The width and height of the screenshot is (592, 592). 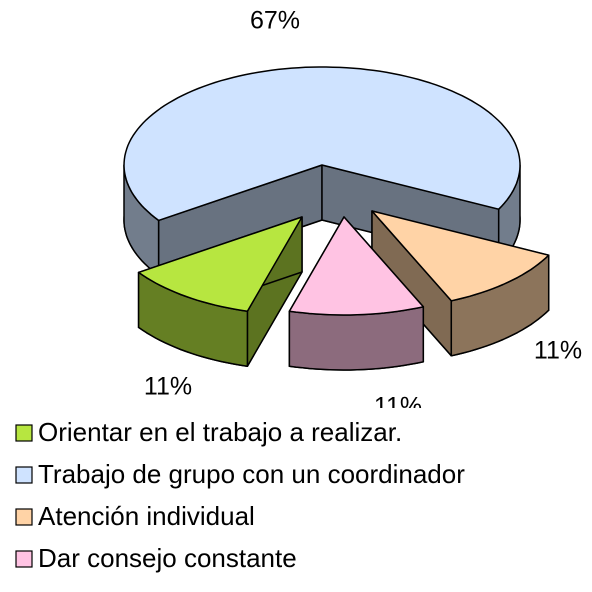 What do you see at coordinates (275, 21) in the screenshot?
I see `data-label: 67%` at bounding box center [275, 21].